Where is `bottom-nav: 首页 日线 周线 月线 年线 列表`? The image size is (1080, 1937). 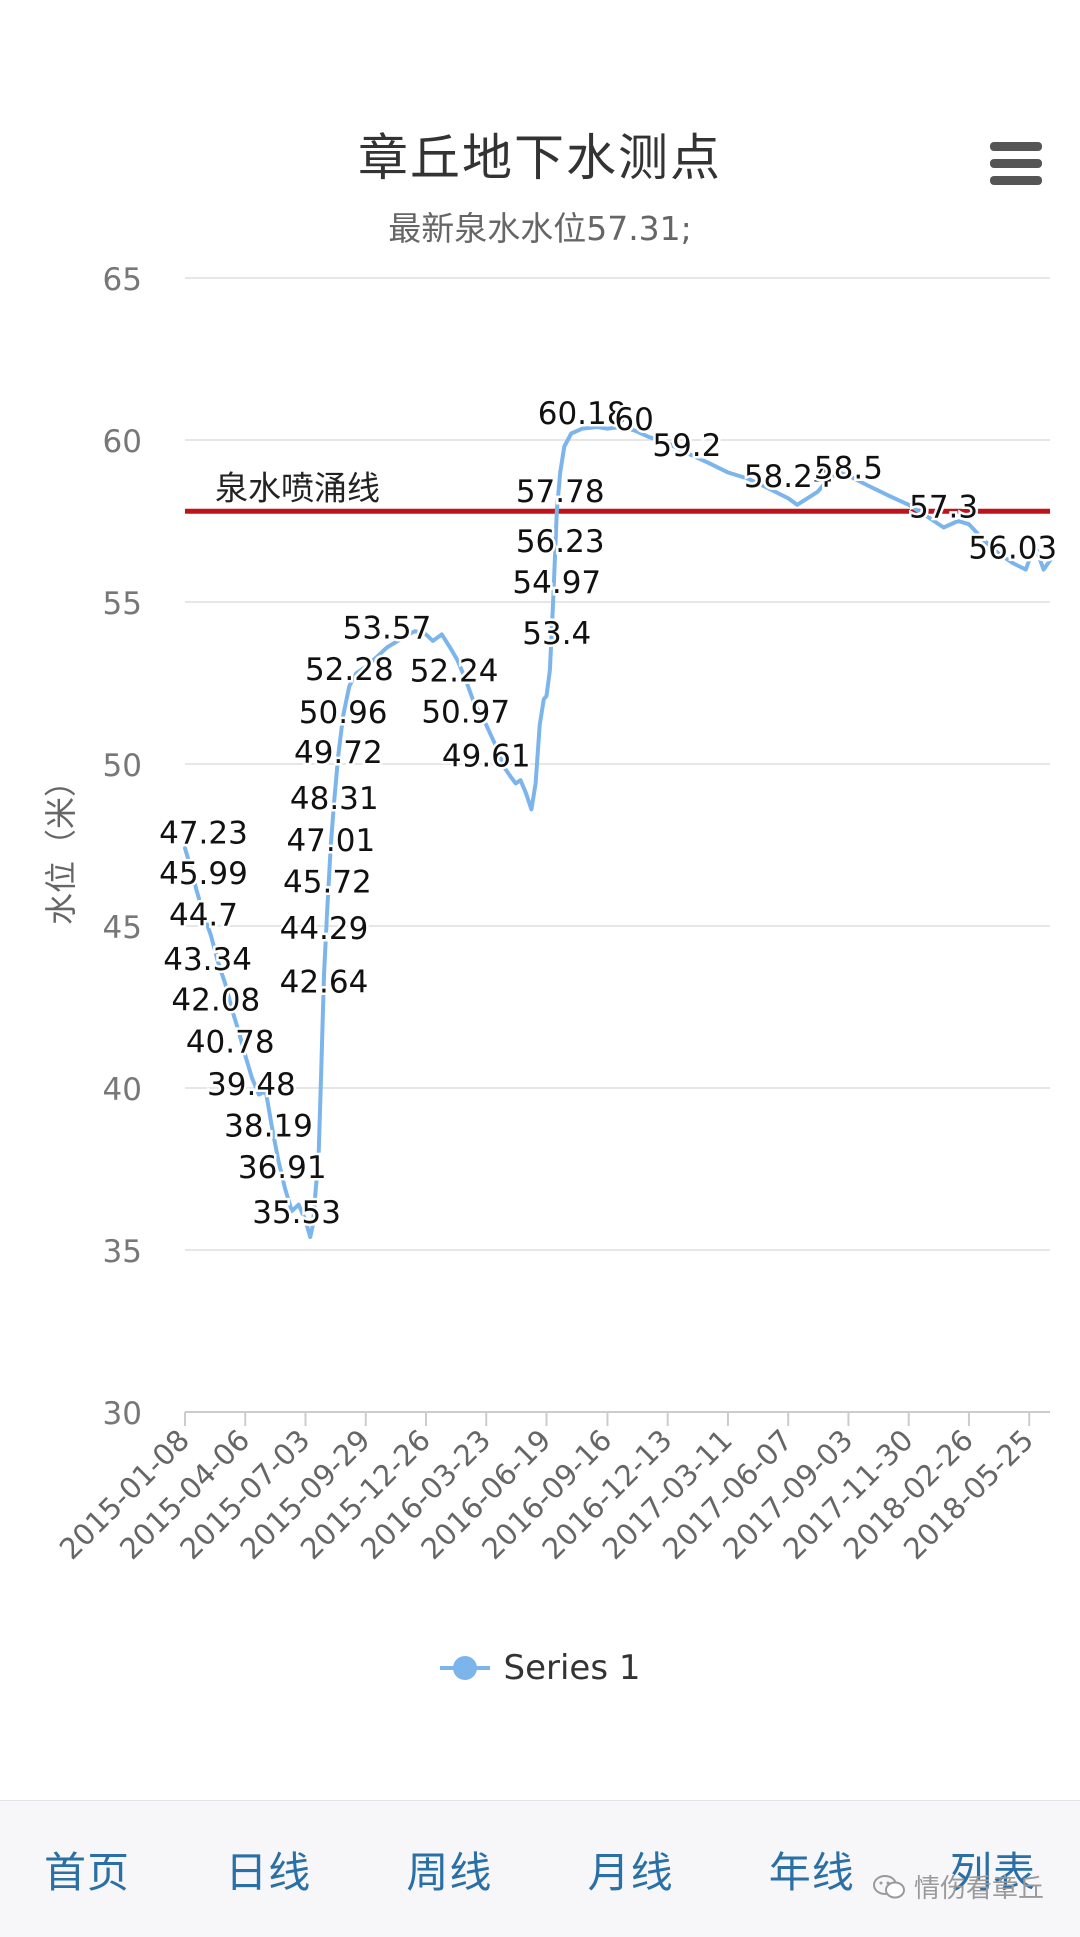 bottom-nav: 首页 日线 周线 月线 年线 列表 is located at coordinates (540, 1868).